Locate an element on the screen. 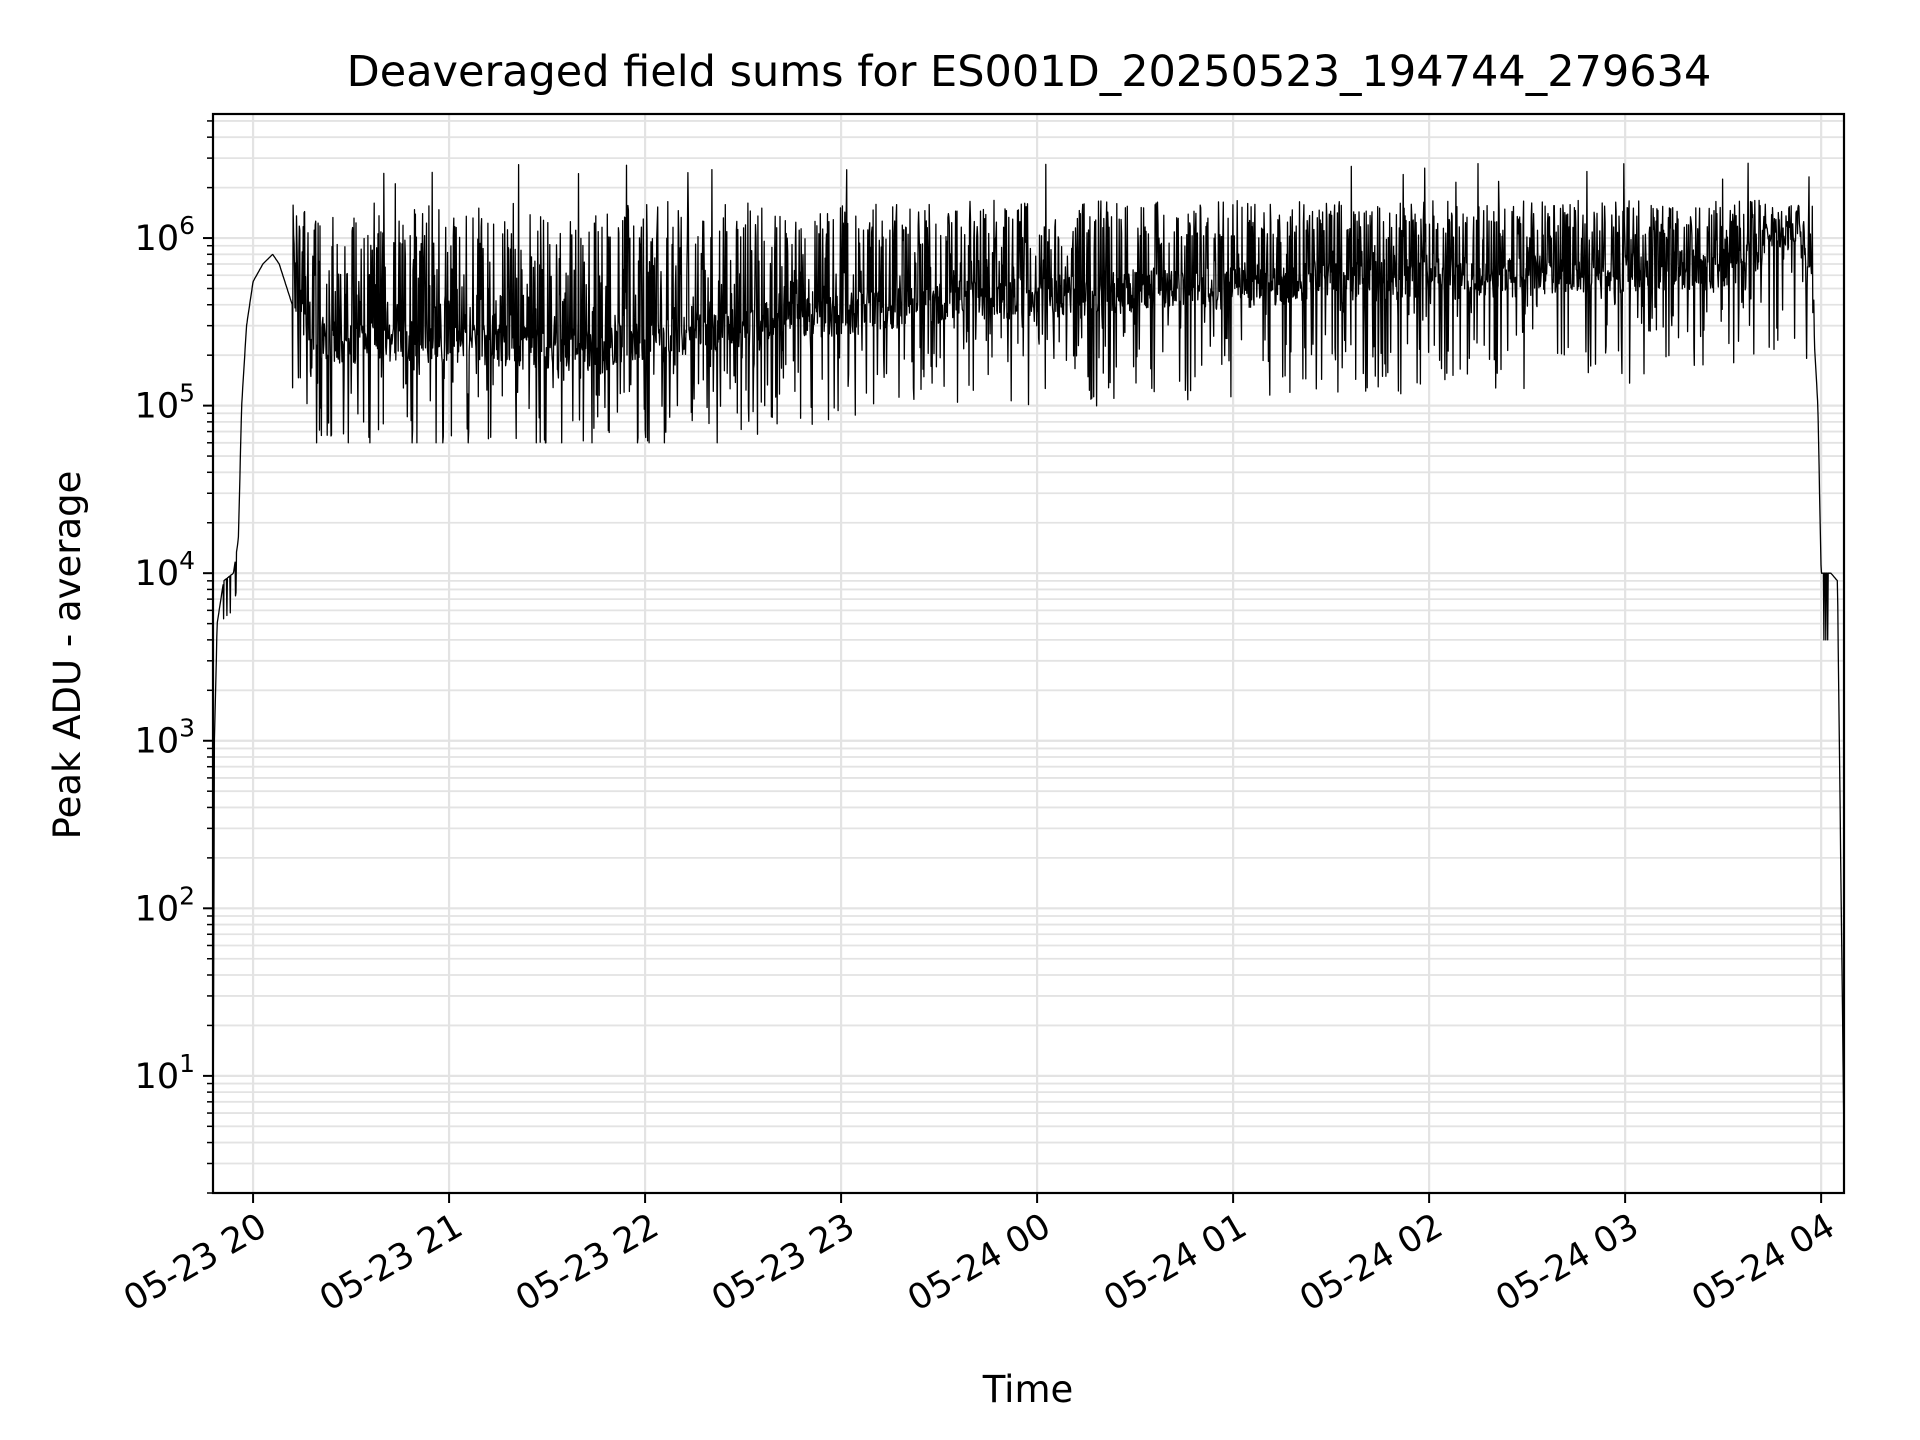 This screenshot has width=1920, height=1440. y-axis-label: Peak ADU - average is located at coordinates (67, 655).